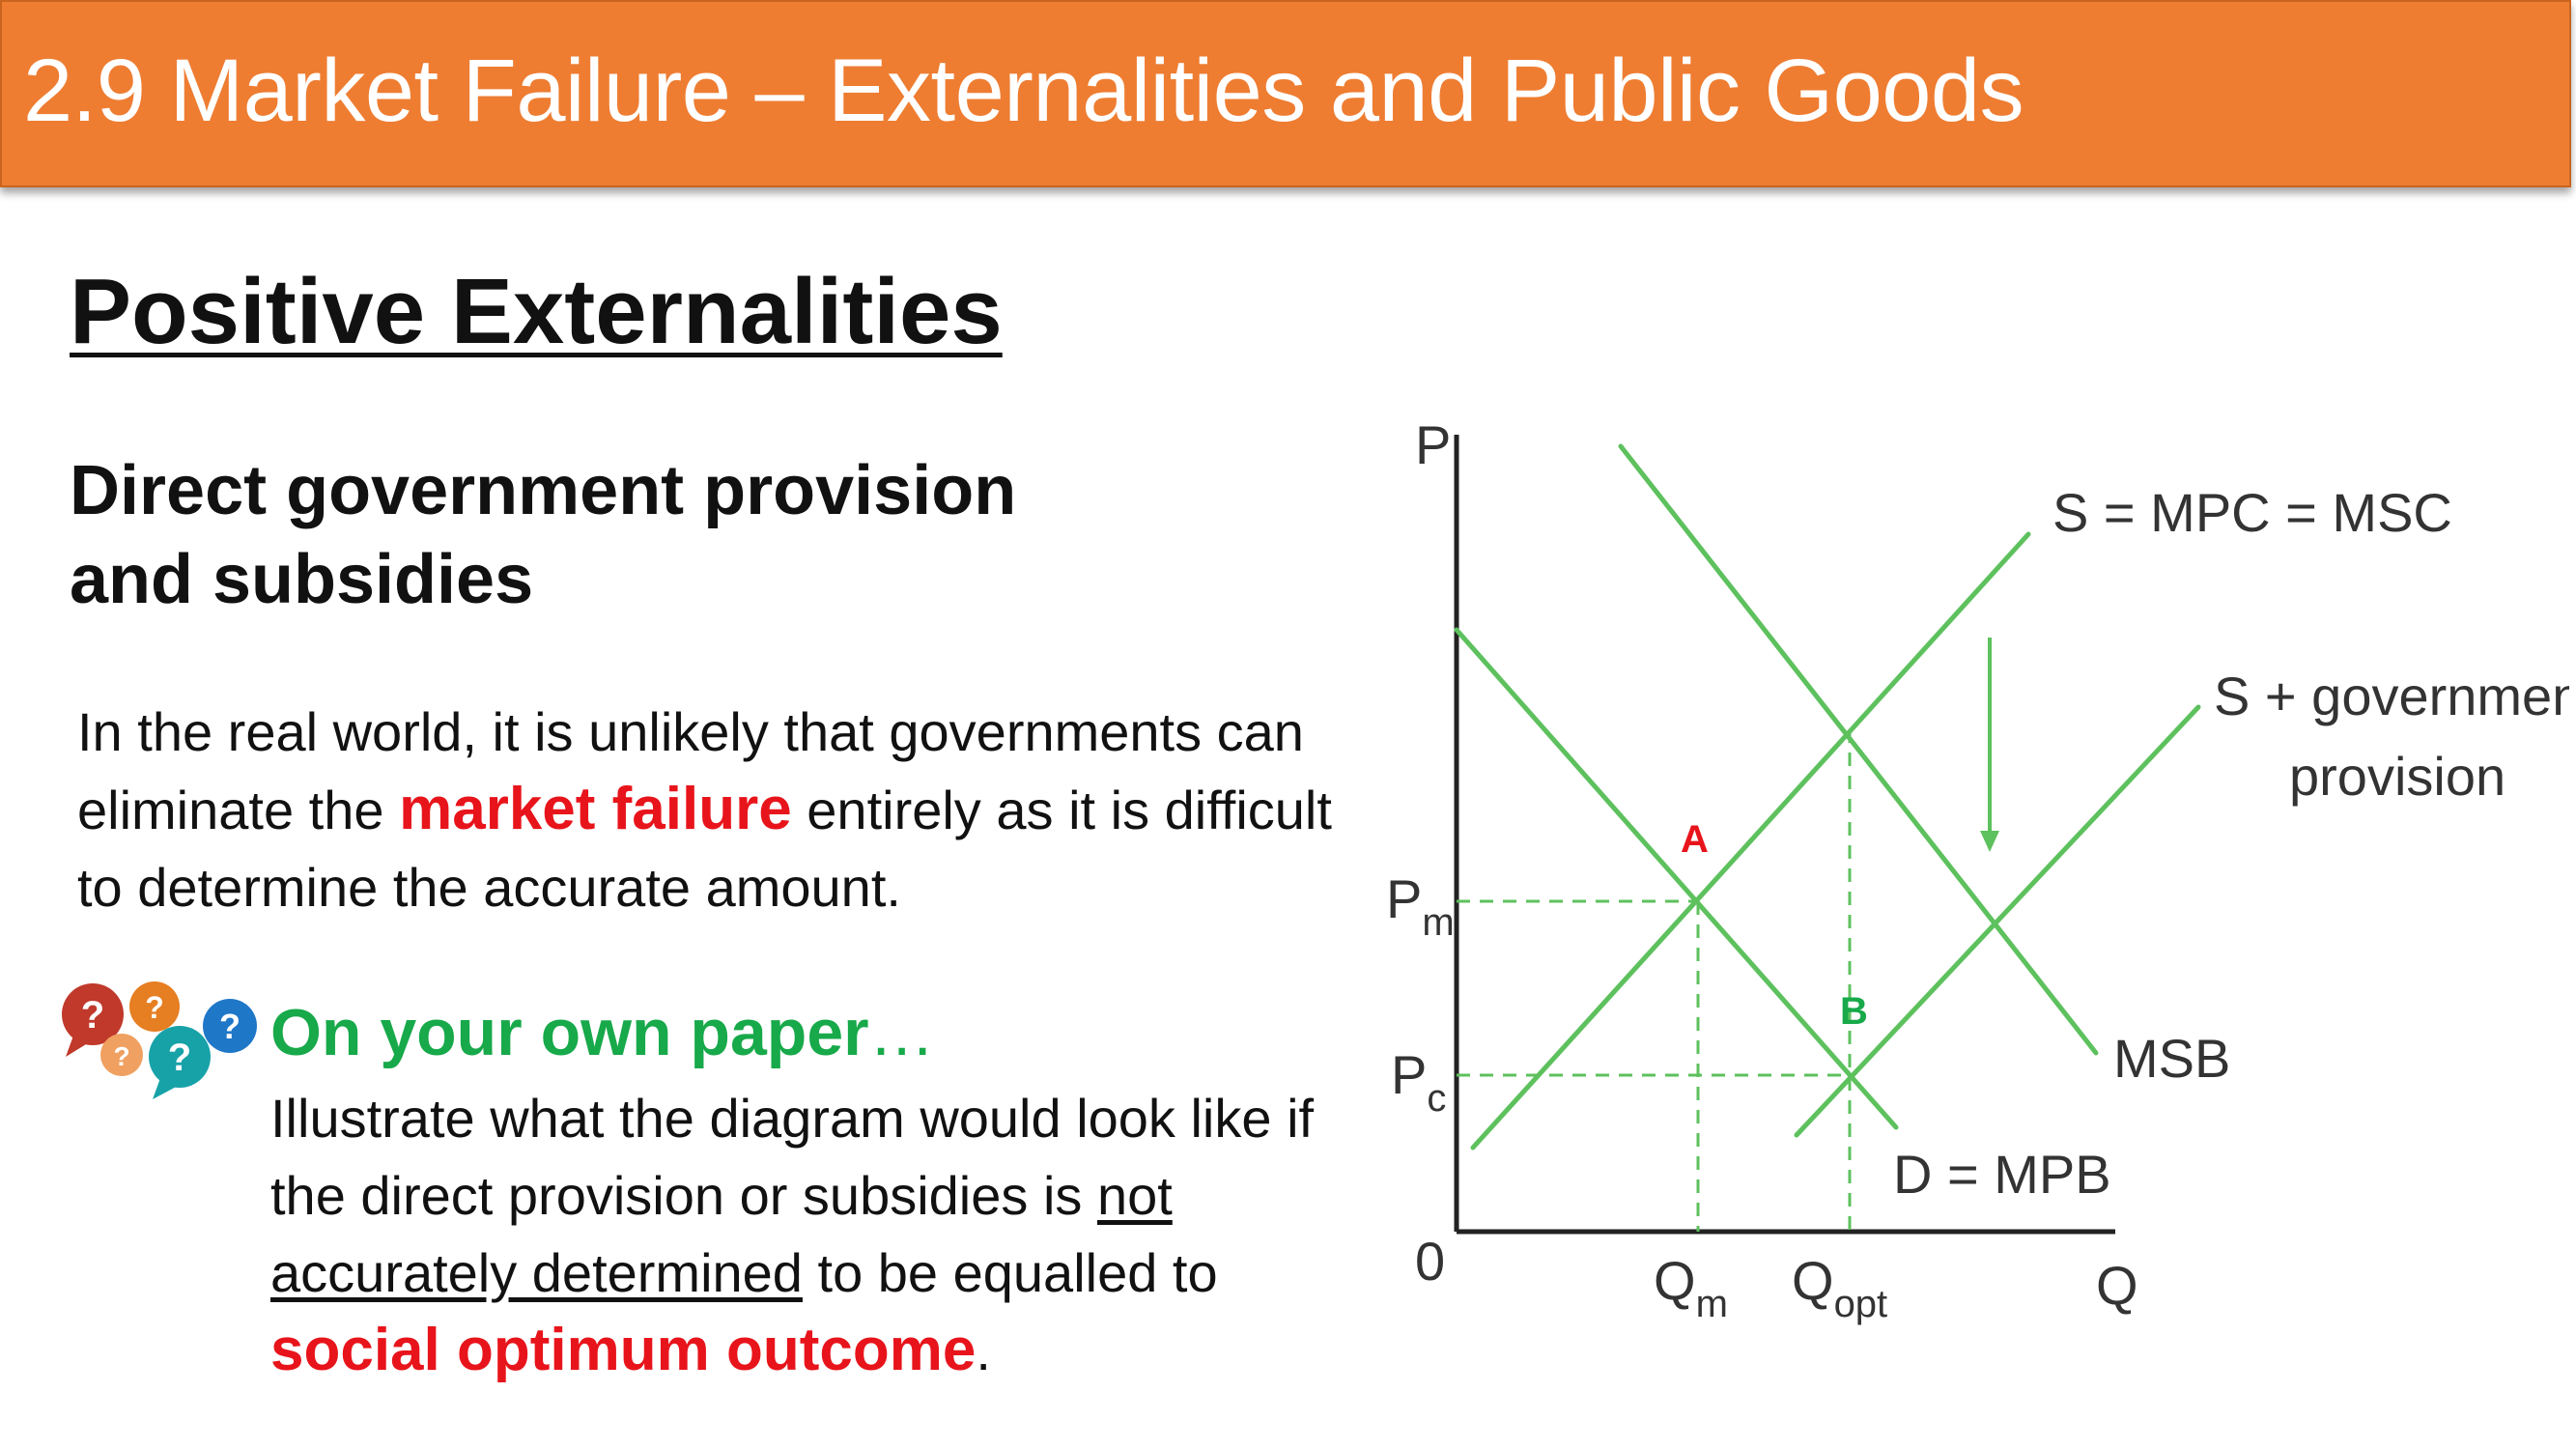  What do you see at coordinates (569, 1032) in the screenshot?
I see `own-paper-text: On your own paper` at bounding box center [569, 1032].